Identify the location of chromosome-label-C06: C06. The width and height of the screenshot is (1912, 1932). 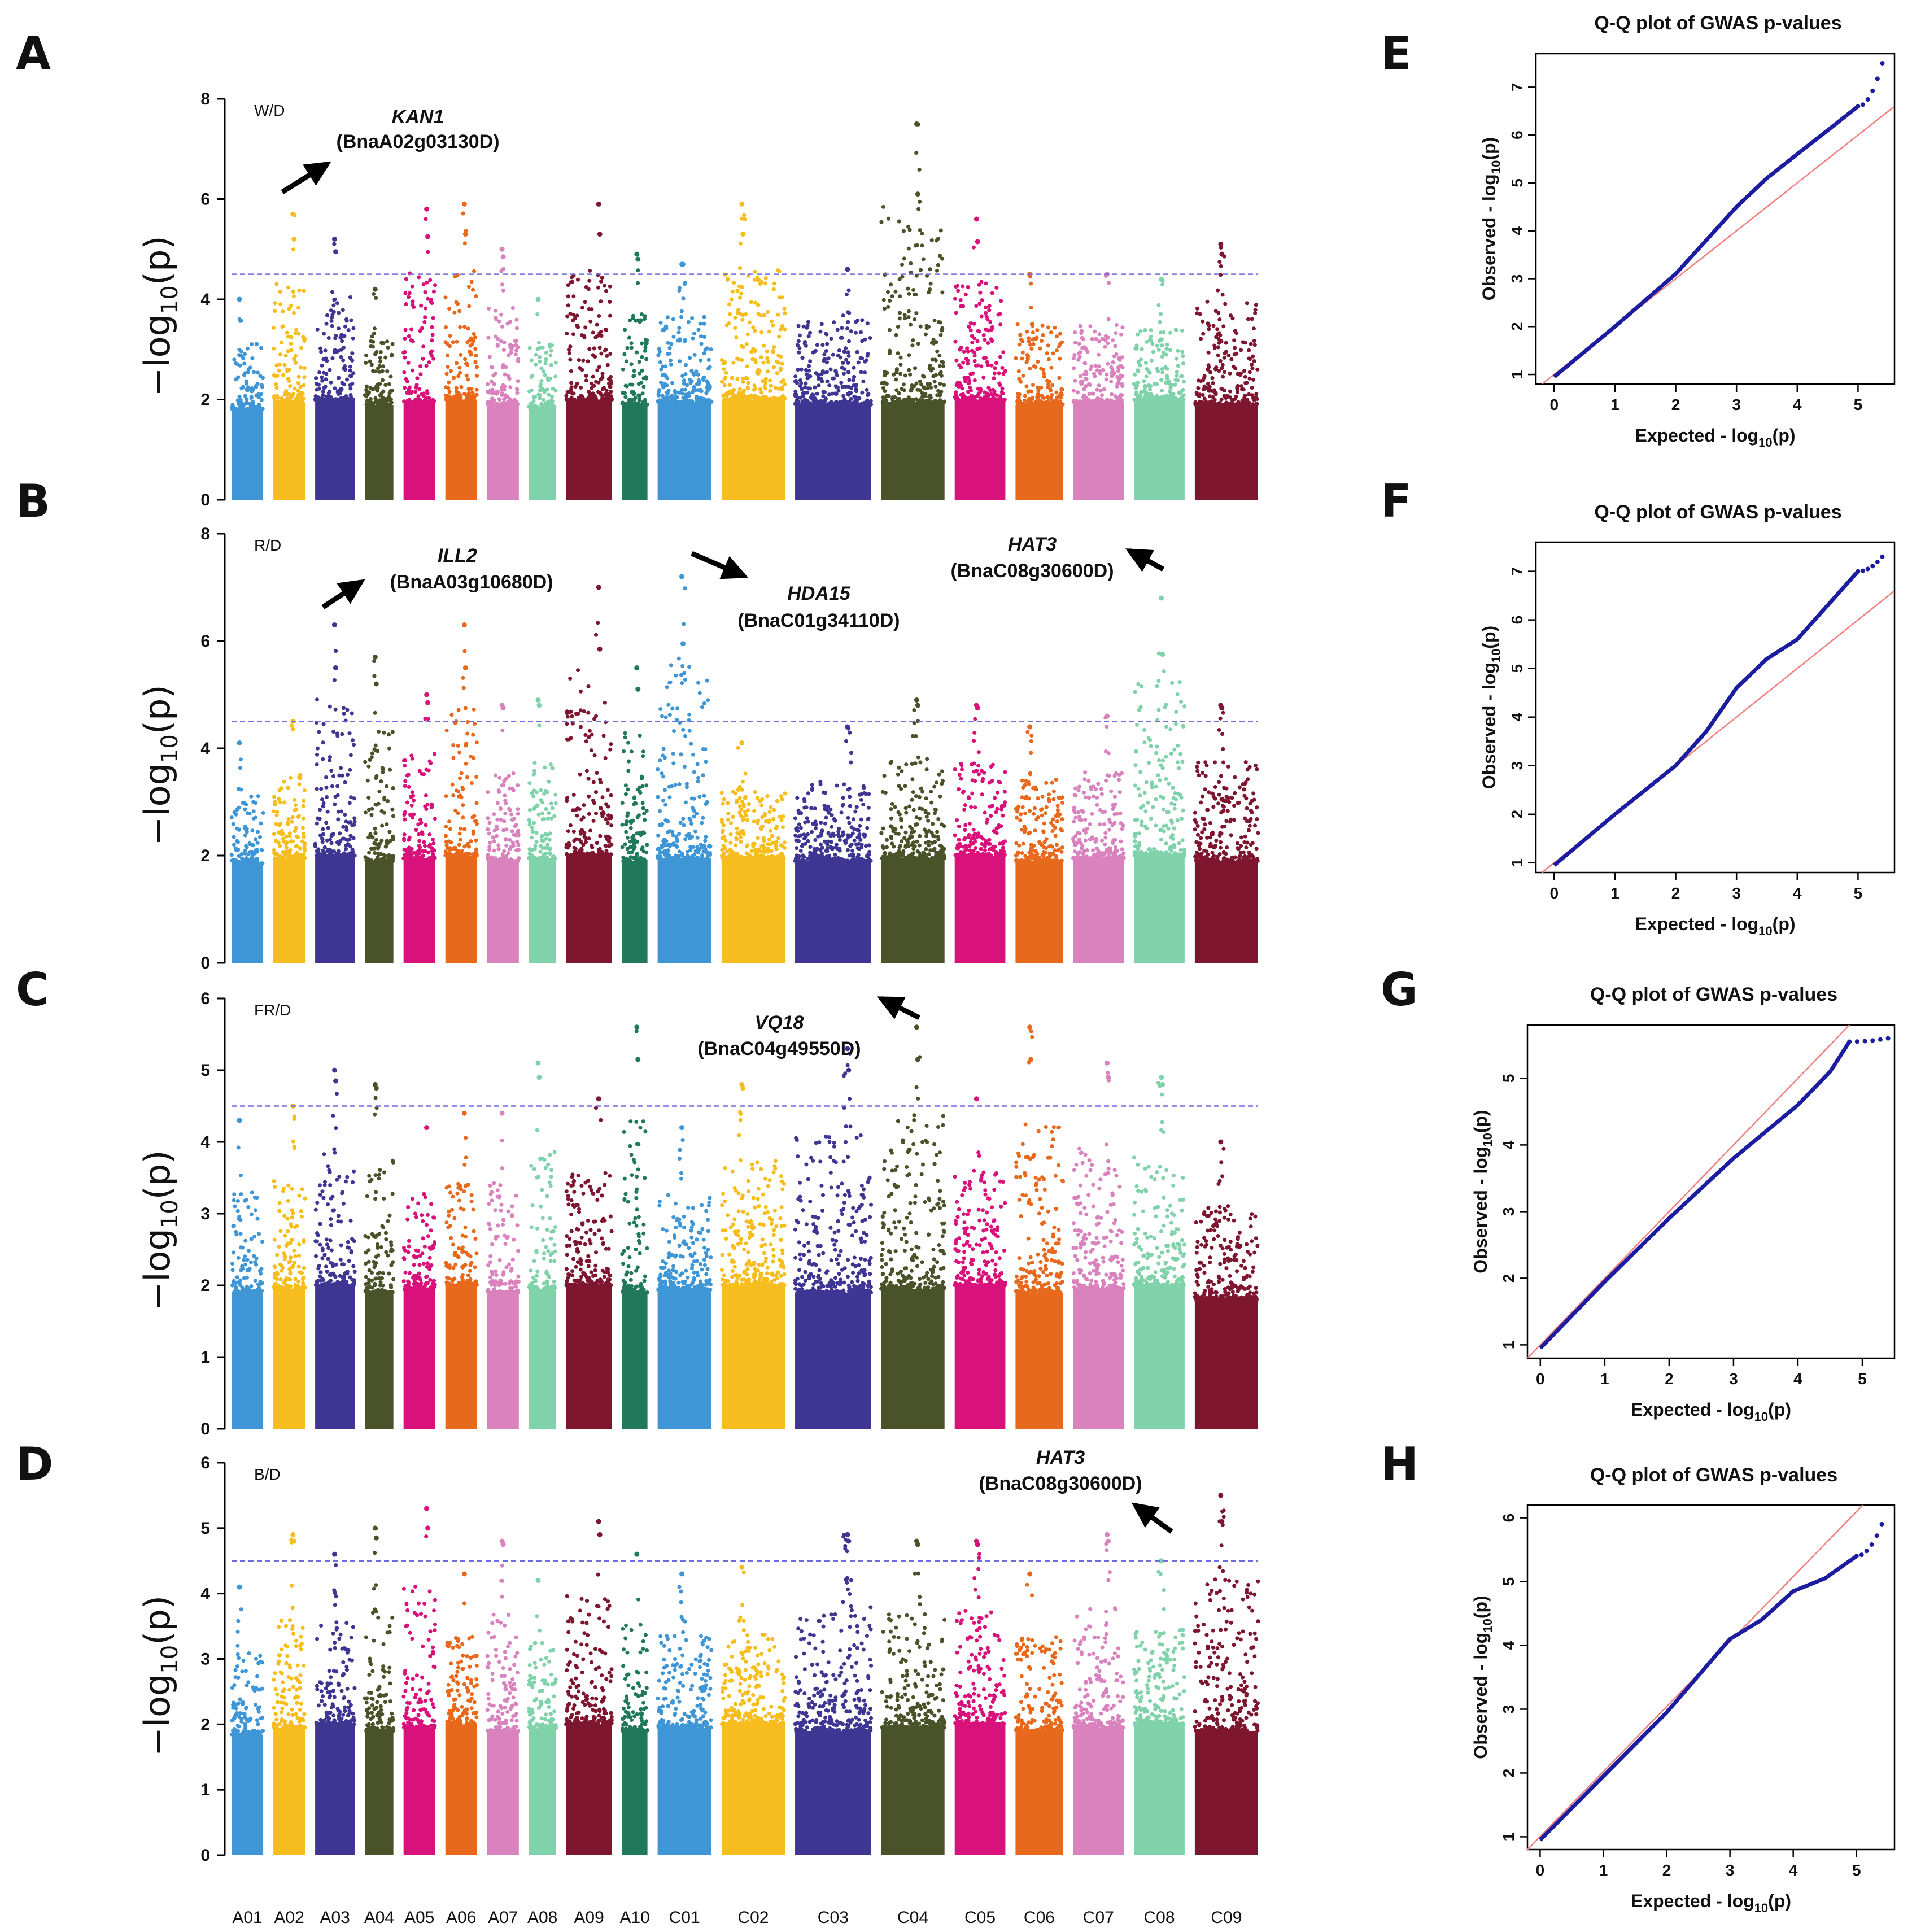
(1039, 1917).